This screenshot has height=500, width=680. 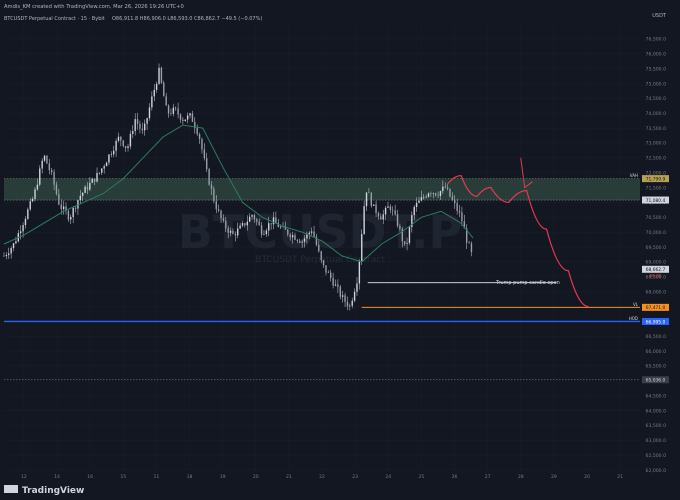 What do you see at coordinates (190, 477) in the screenshot?
I see `x-tick-label: 18` at bounding box center [190, 477].